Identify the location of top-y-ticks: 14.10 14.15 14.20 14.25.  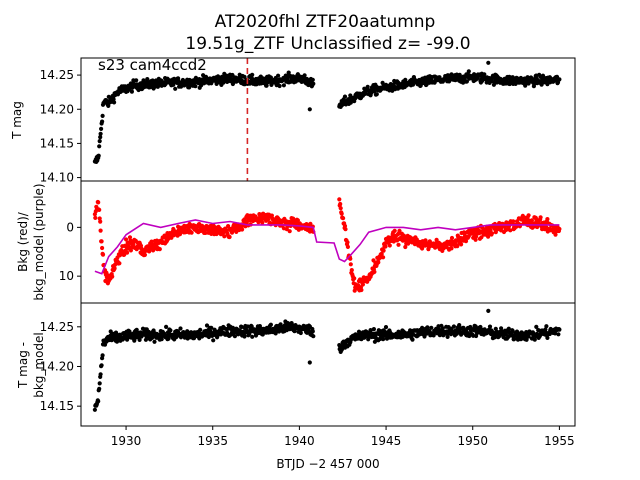
(60, 126).